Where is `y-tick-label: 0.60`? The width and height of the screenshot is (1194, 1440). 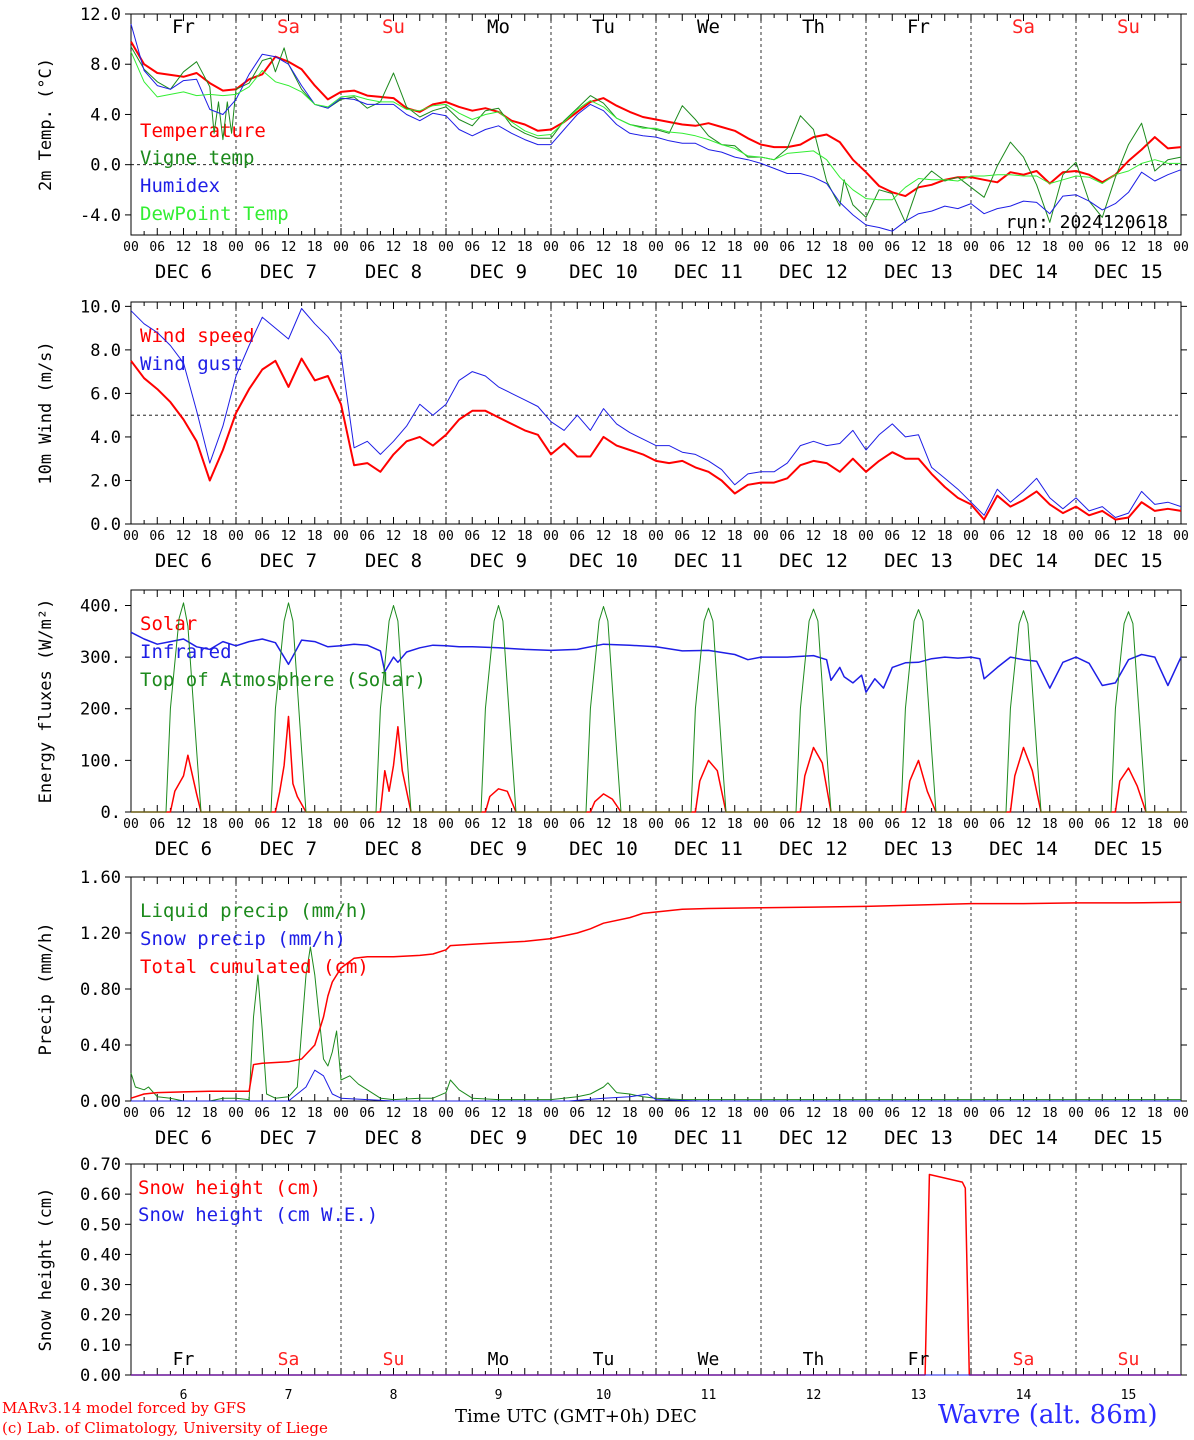 y-tick-label: 0.60 is located at coordinates (100, 1195).